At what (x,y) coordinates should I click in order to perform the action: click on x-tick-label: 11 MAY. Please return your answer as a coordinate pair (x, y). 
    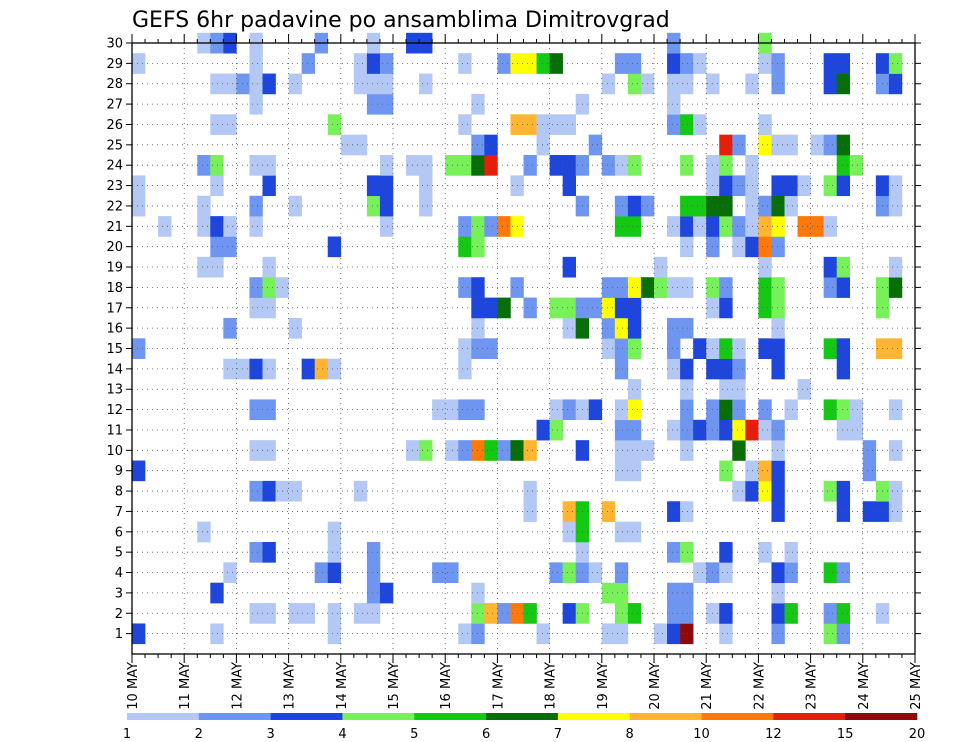
    Looking at the image, I should click on (185, 686).